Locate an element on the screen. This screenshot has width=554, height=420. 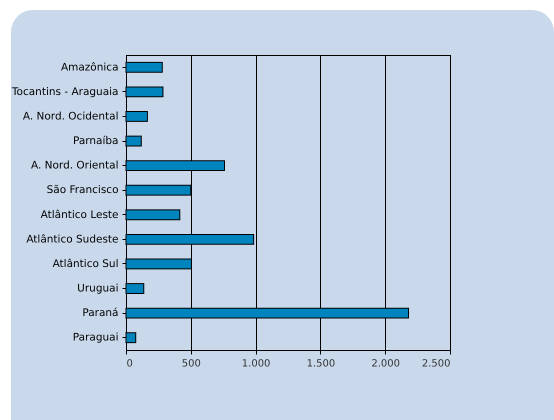
x-tick-label: 1.500 is located at coordinates (321, 364).